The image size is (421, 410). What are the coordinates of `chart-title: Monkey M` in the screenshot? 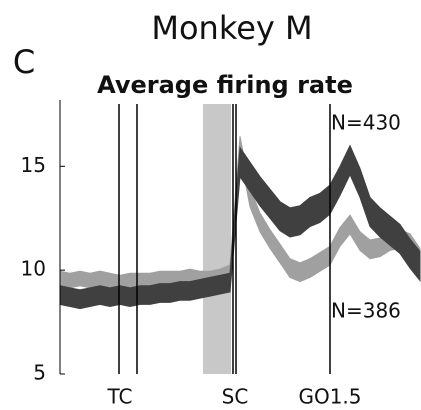 It's located at (231, 28).